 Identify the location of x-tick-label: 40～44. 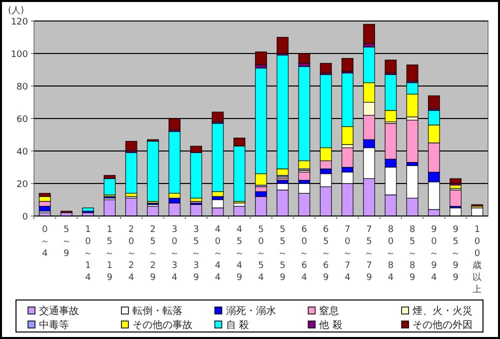
(217, 254).